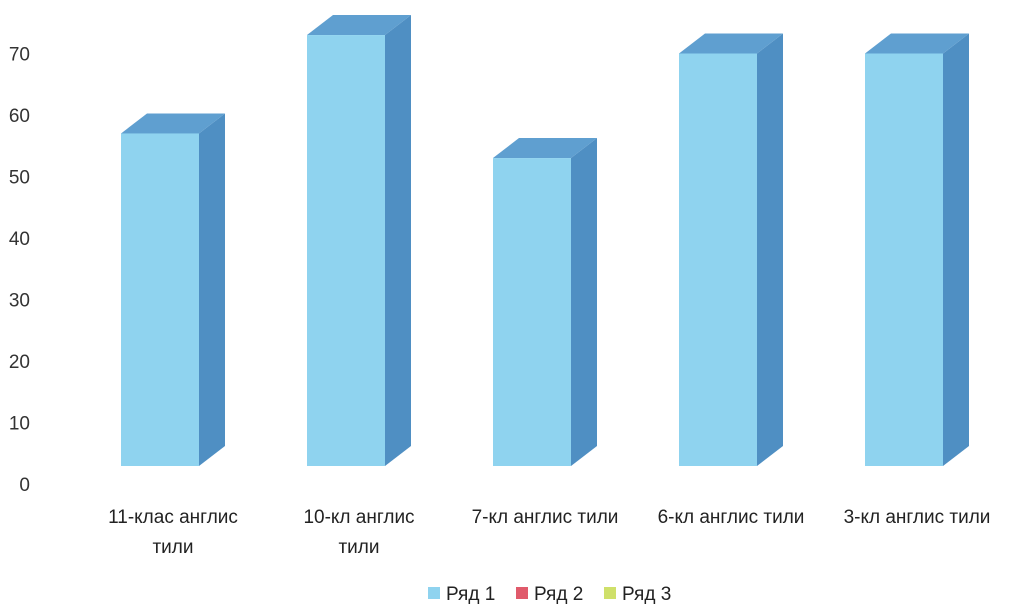 This screenshot has height=610, width=1027. What do you see at coordinates (19, 239) in the screenshot?
I see `y-tick-label: 40` at bounding box center [19, 239].